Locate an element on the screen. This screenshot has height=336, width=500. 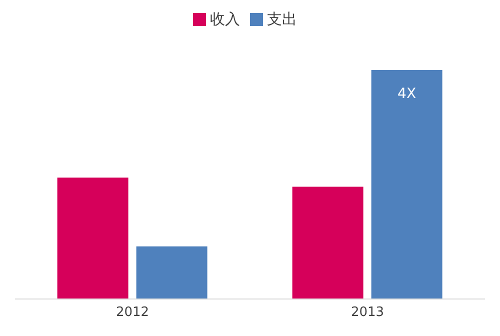
legend-label: 收入 is located at coordinates (225, 19).